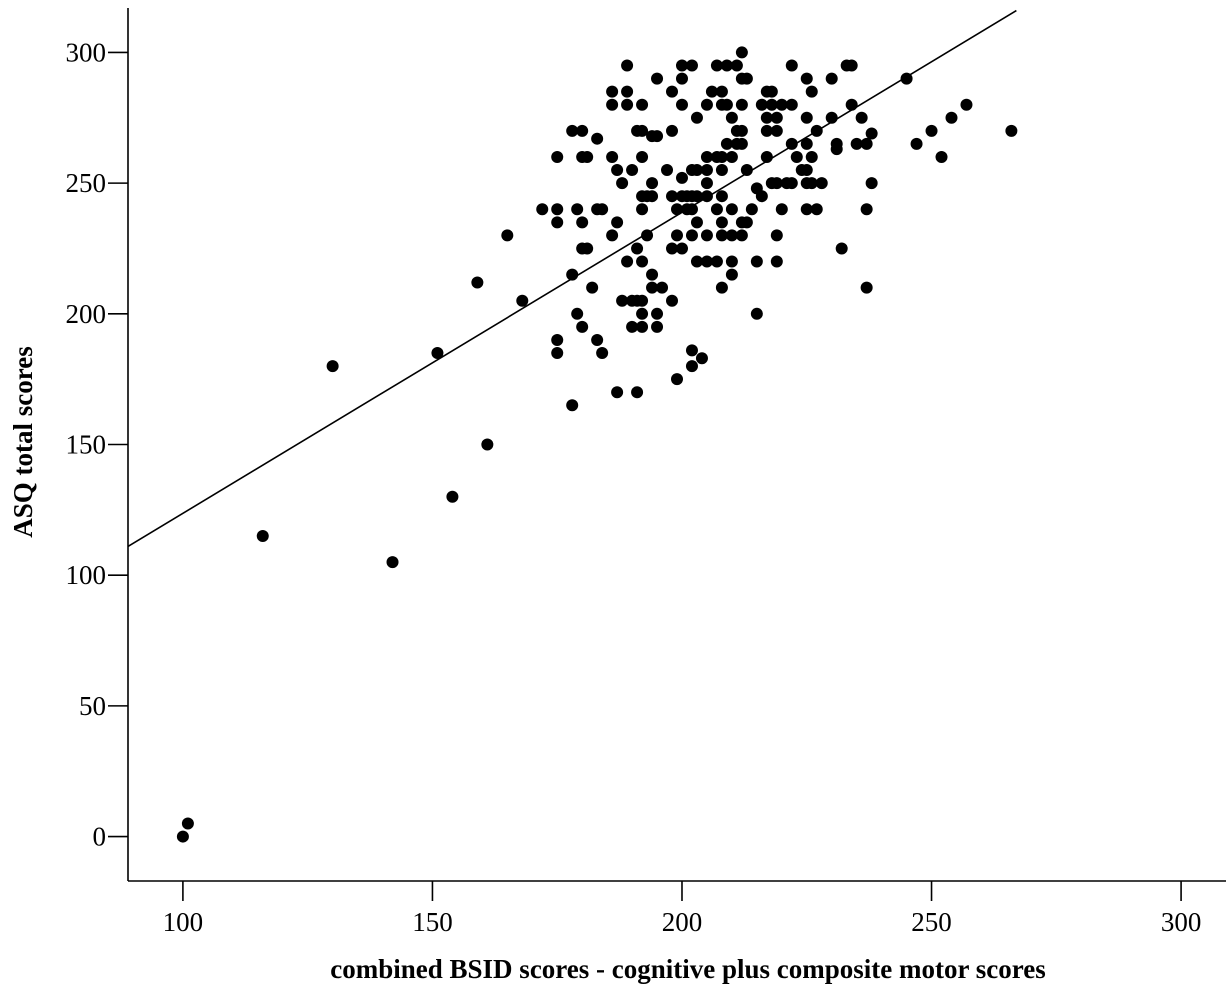  Describe the element at coordinates (931, 922) in the screenshot. I see `x-tick-label: 250` at that location.